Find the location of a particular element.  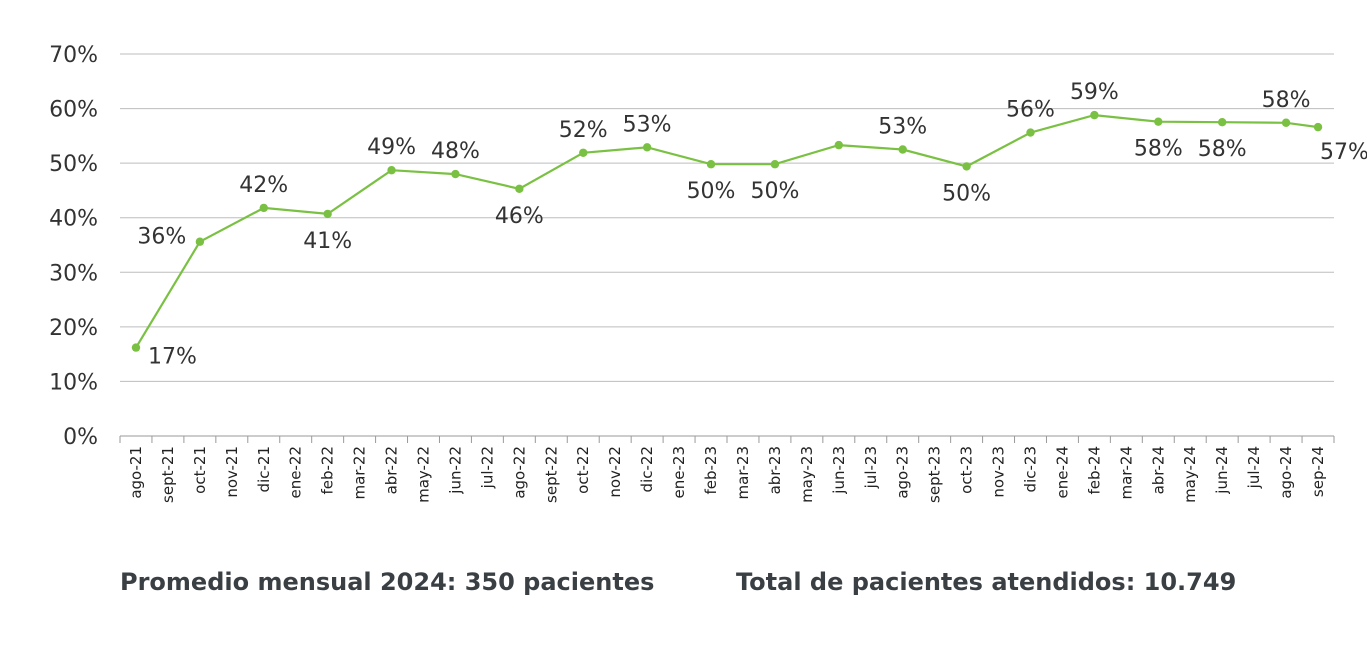

y-tick-label: 30% is located at coordinates (73, 273).